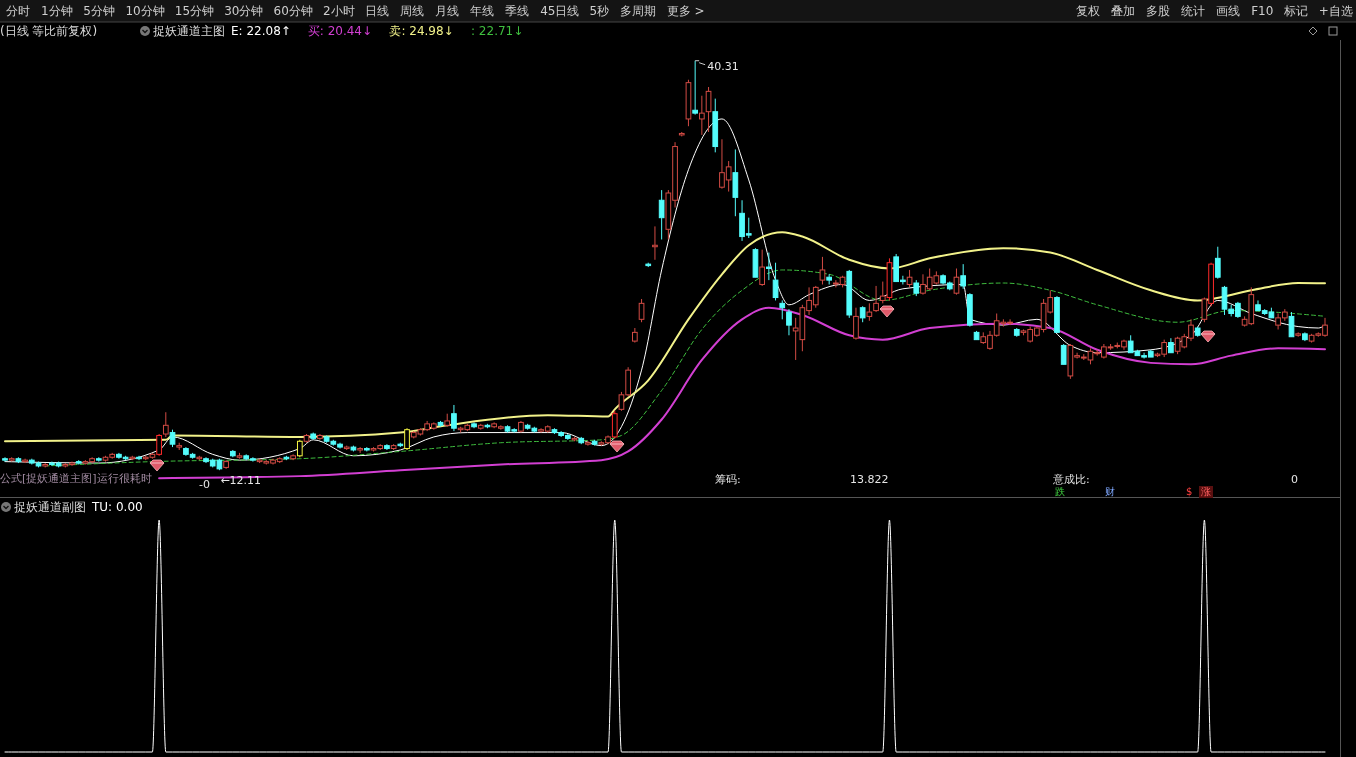 The image size is (1356, 757). What do you see at coordinates (447, 11) in the screenshot?
I see `text: 月线` at bounding box center [447, 11].